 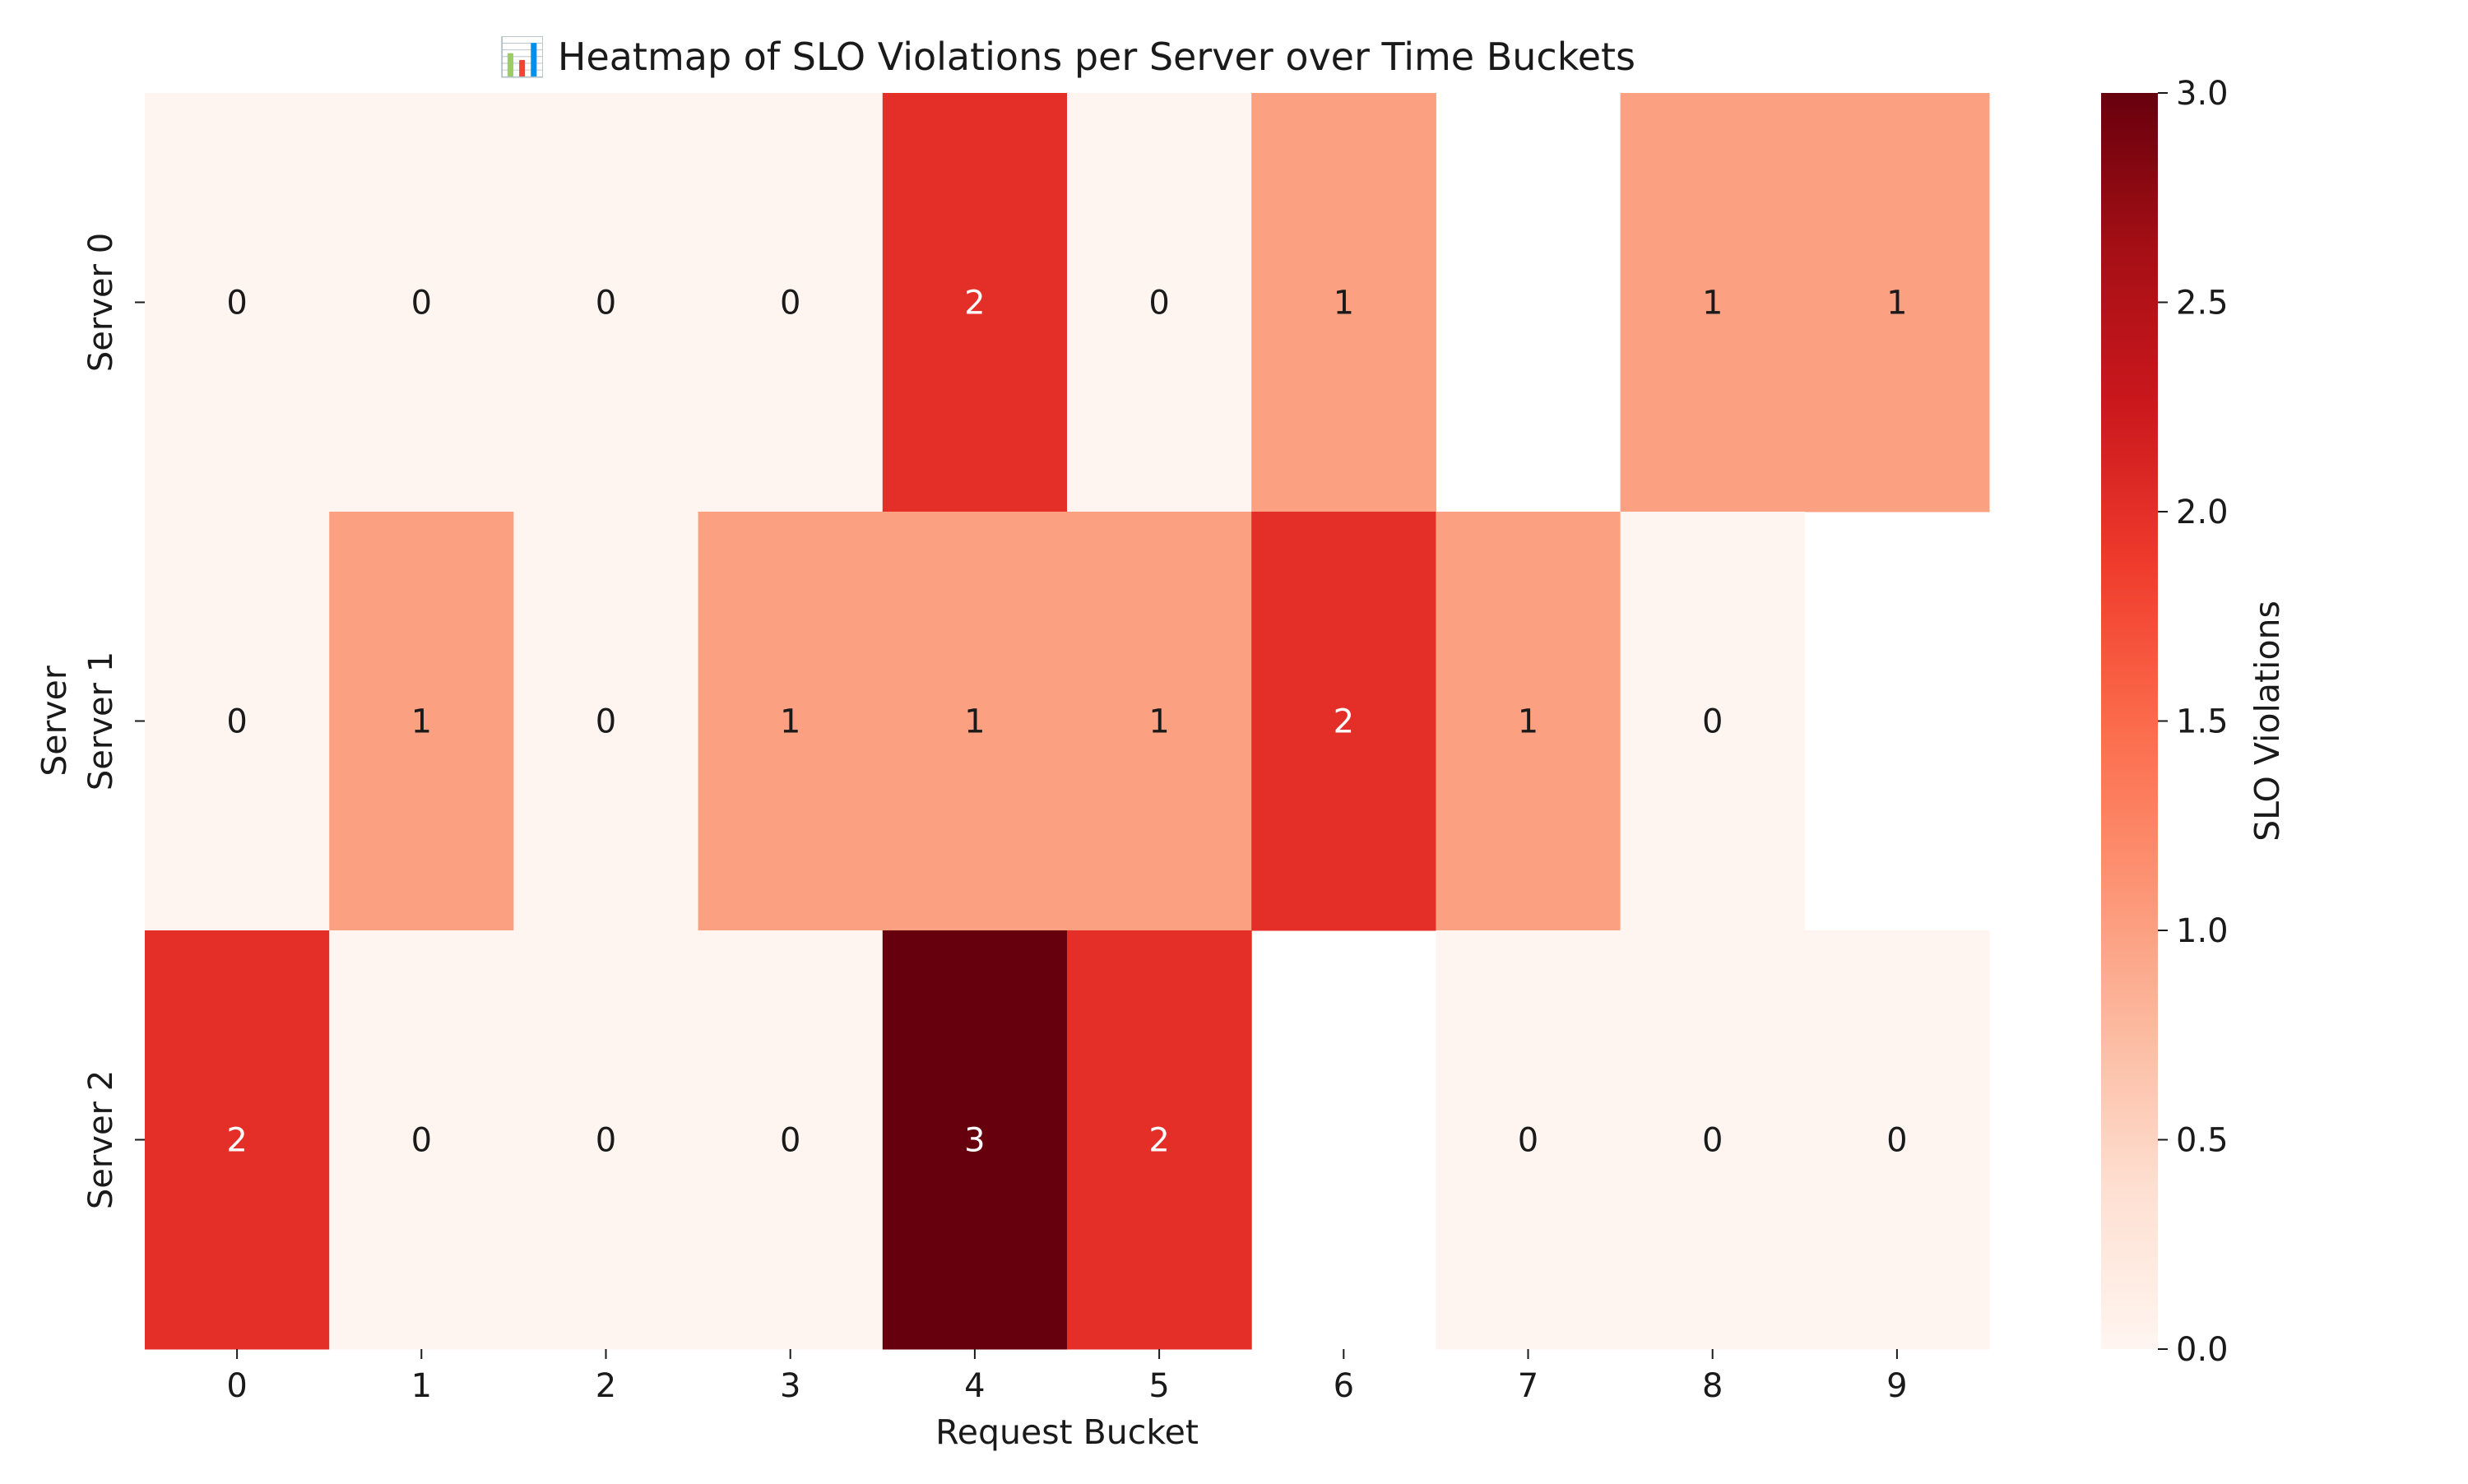 What do you see at coordinates (421, 1386) in the screenshot?
I see `x-tick-label: 1` at bounding box center [421, 1386].